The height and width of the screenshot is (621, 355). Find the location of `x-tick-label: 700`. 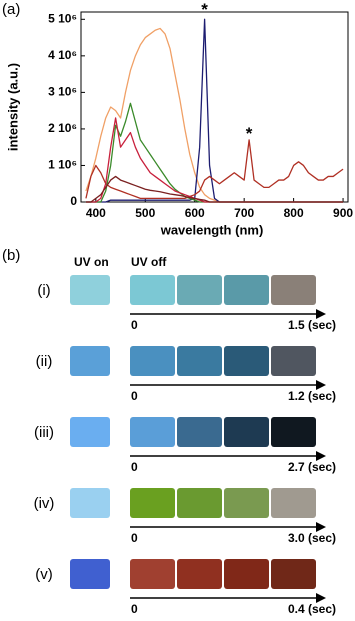

x-tick-label: 700 is located at coordinates (244, 213).